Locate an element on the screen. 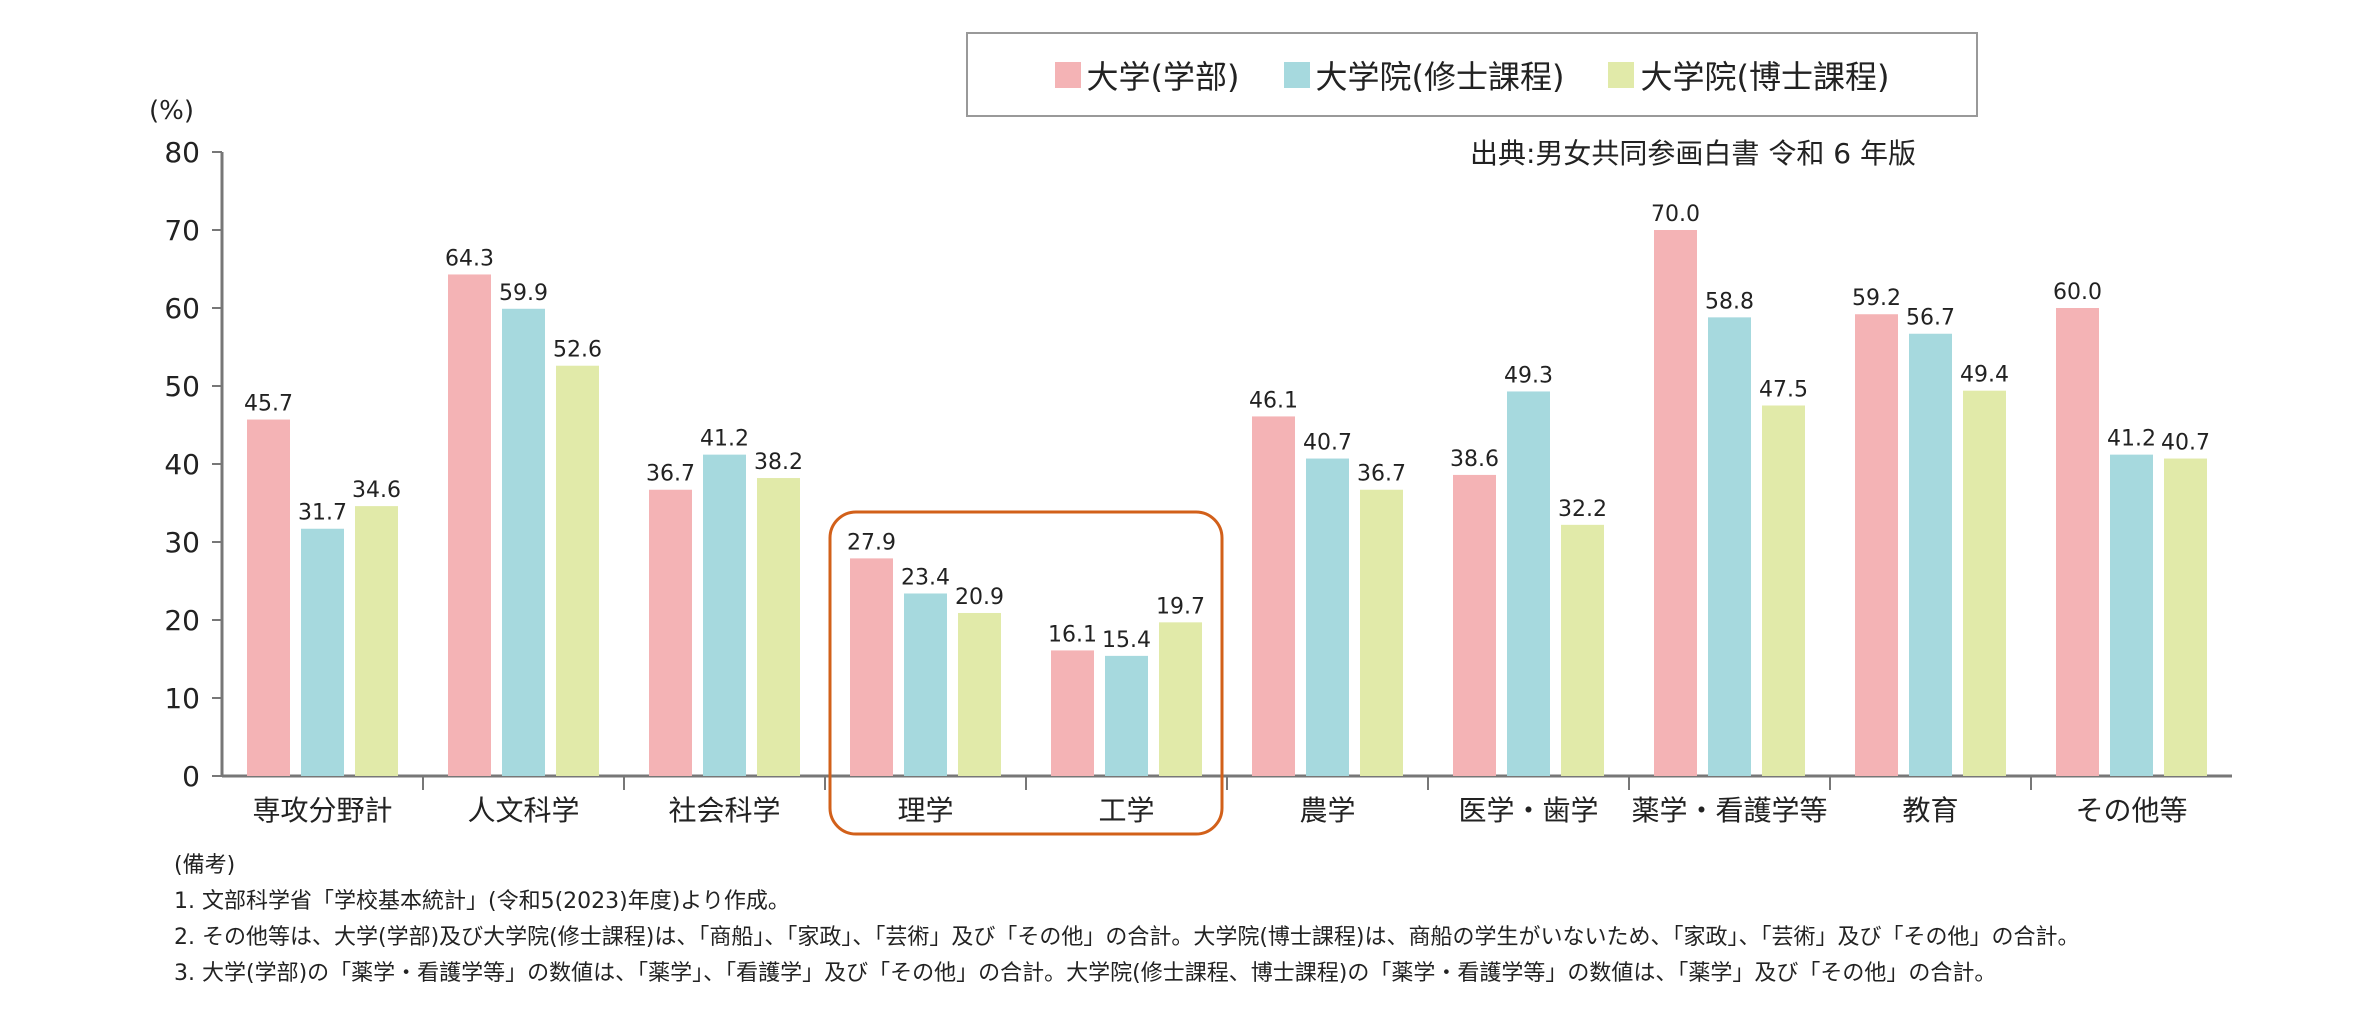 The height and width of the screenshot is (1017, 2363). data-label: 52.6 is located at coordinates (577, 350).